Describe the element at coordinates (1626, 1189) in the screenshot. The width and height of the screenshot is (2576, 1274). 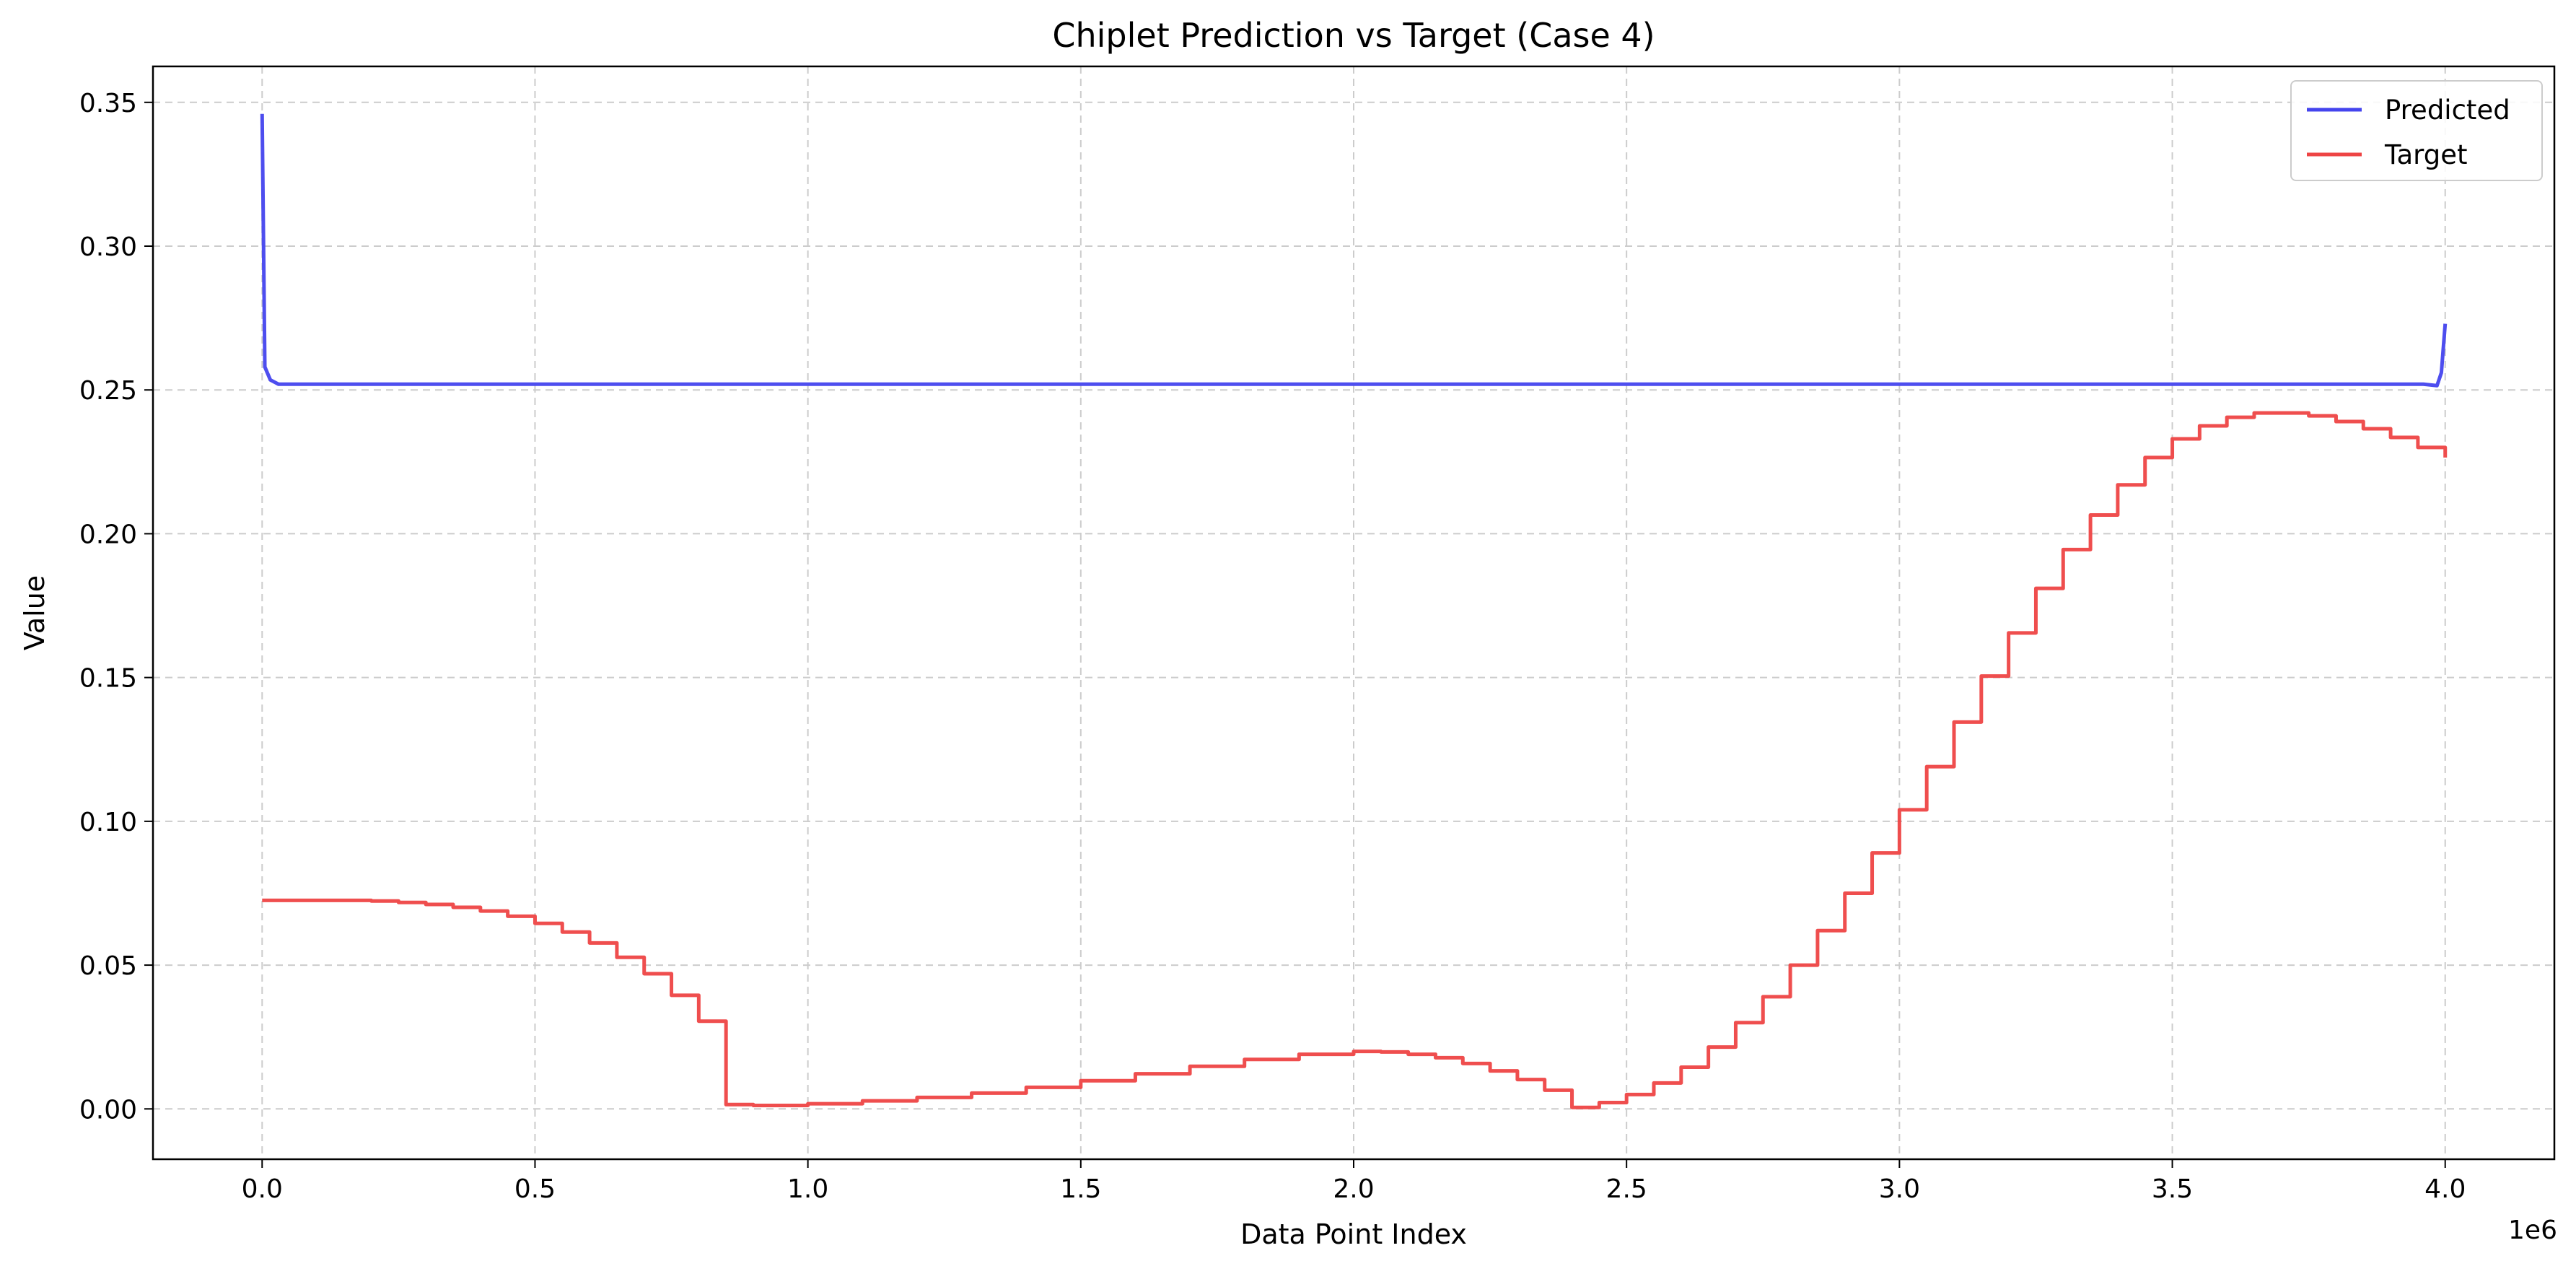
I see `x-tick-label: 2.5` at that location.